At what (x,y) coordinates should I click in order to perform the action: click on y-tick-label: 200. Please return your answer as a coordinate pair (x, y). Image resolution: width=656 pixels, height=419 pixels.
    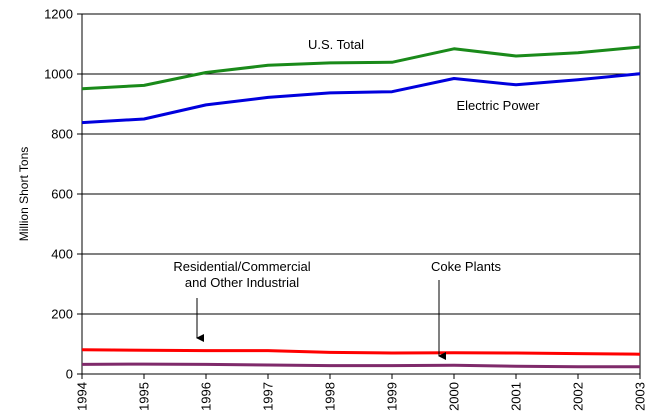
    Looking at the image, I should click on (62, 314).